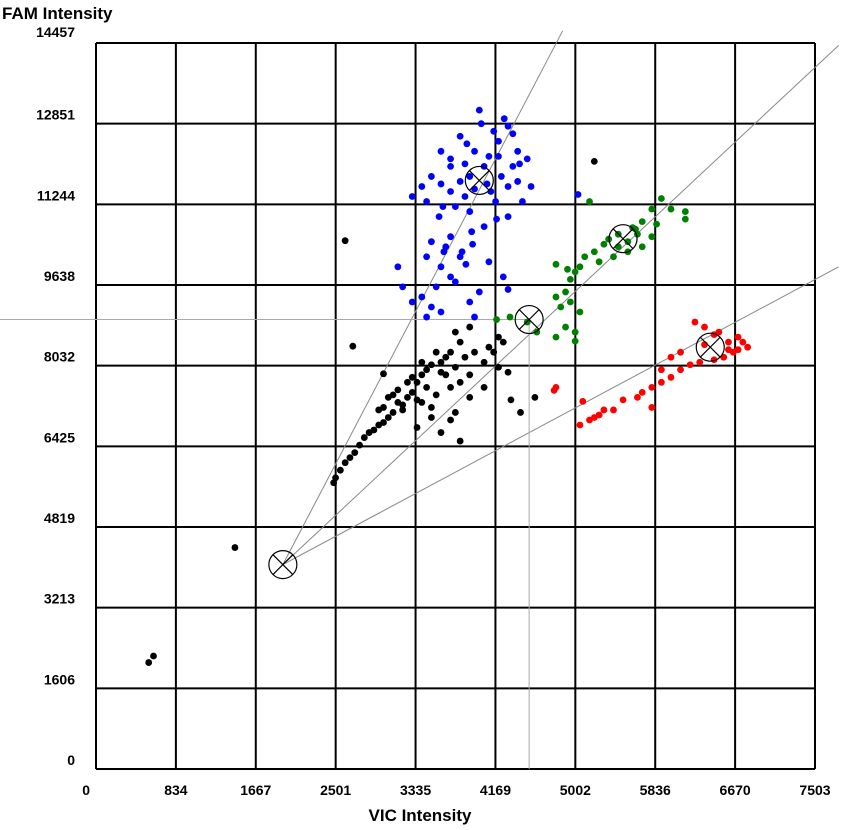 Image resolution: width=850 pixels, height=830 pixels. What do you see at coordinates (335, 790) in the screenshot?
I see `x-tick-label: 2501` at bounding box center [335, 790].